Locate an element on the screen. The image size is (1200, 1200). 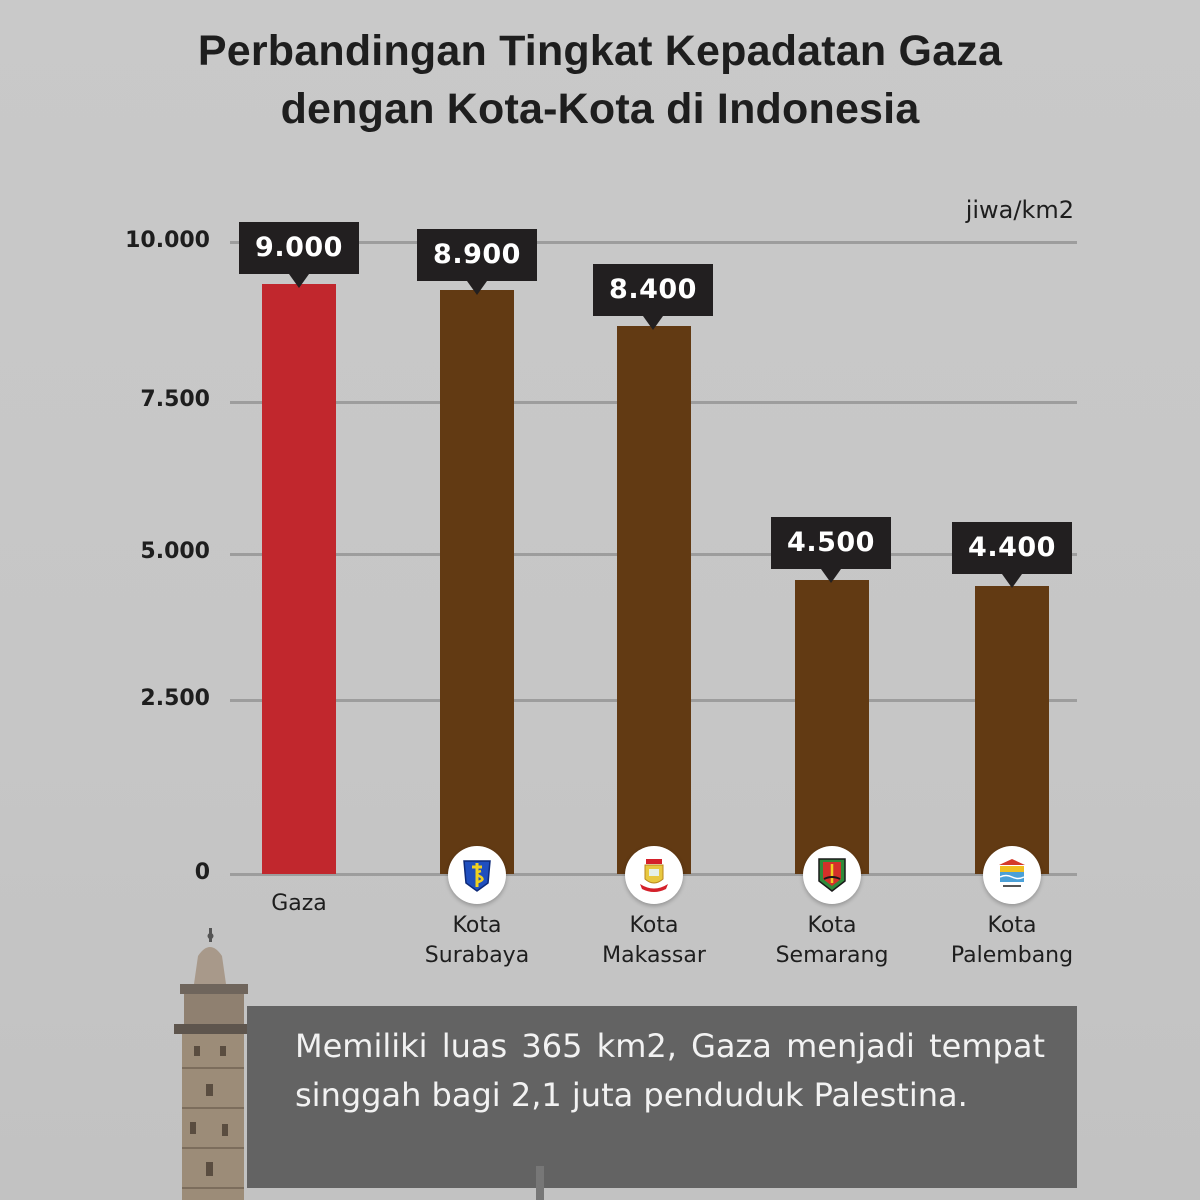
value-callout-makassar: 8.400 is located at coordinates (653, 297).